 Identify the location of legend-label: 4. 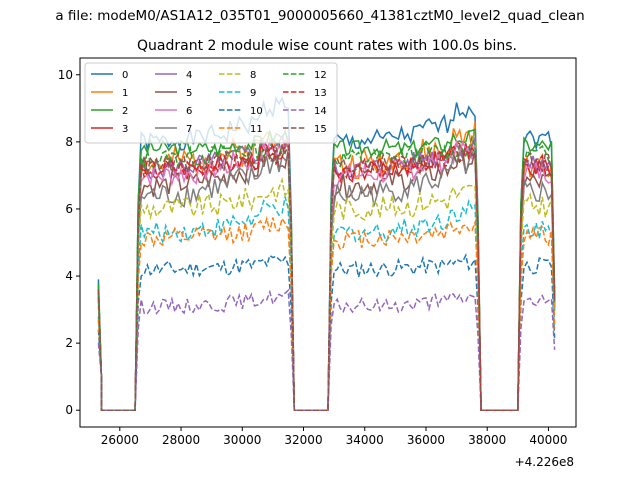
(189, 75).